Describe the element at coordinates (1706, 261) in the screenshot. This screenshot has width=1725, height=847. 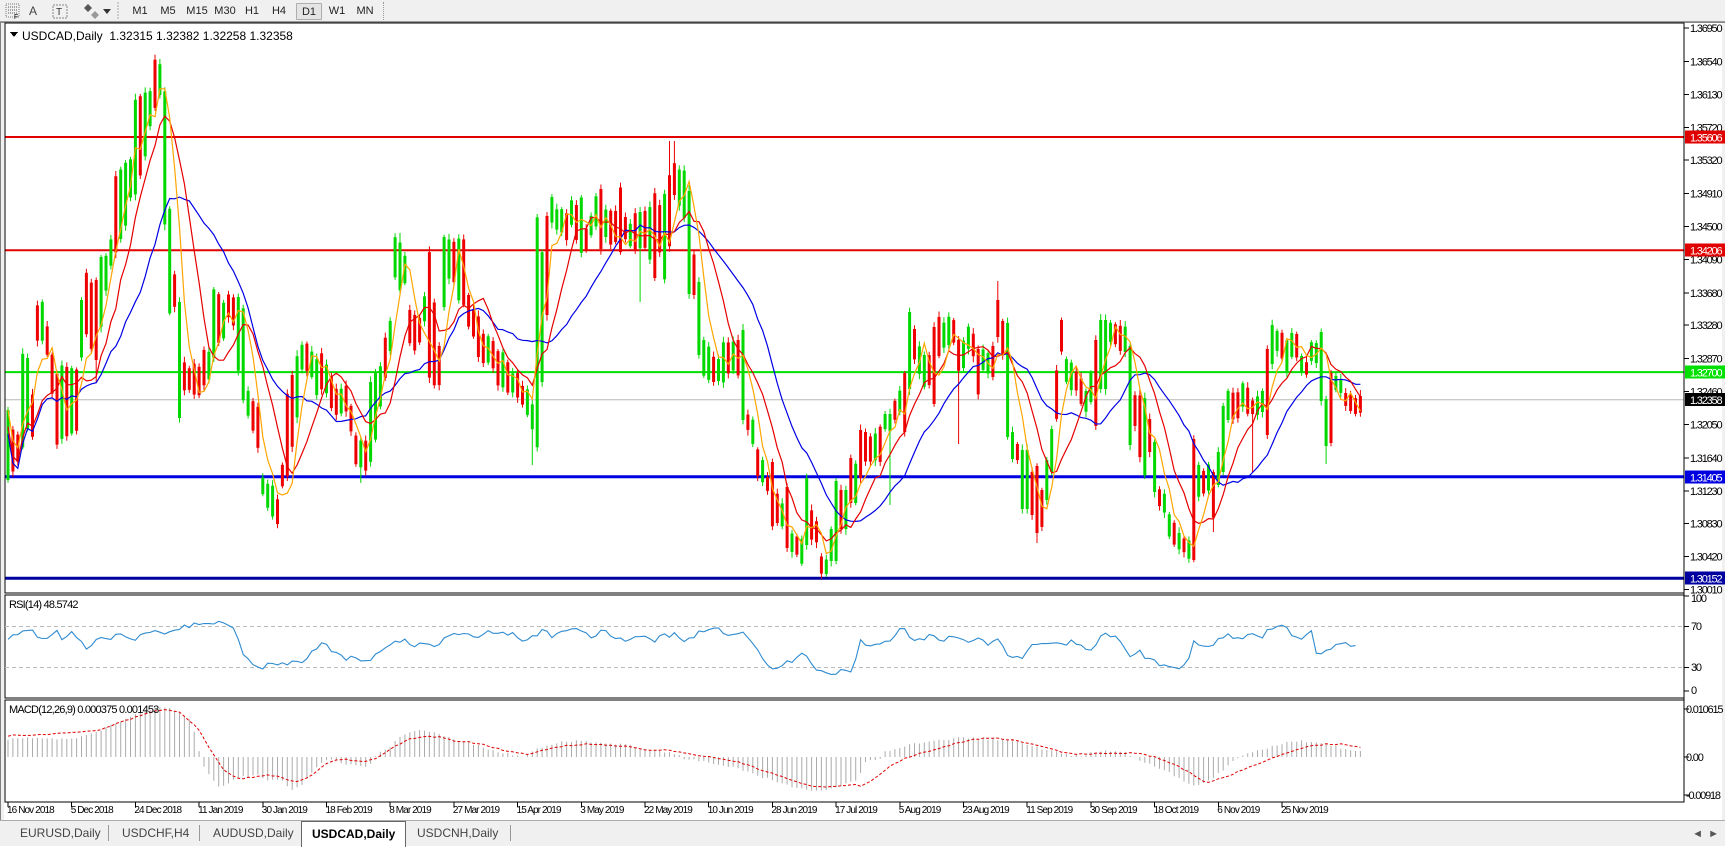
I see `svg-text: 1.34090` at that location.